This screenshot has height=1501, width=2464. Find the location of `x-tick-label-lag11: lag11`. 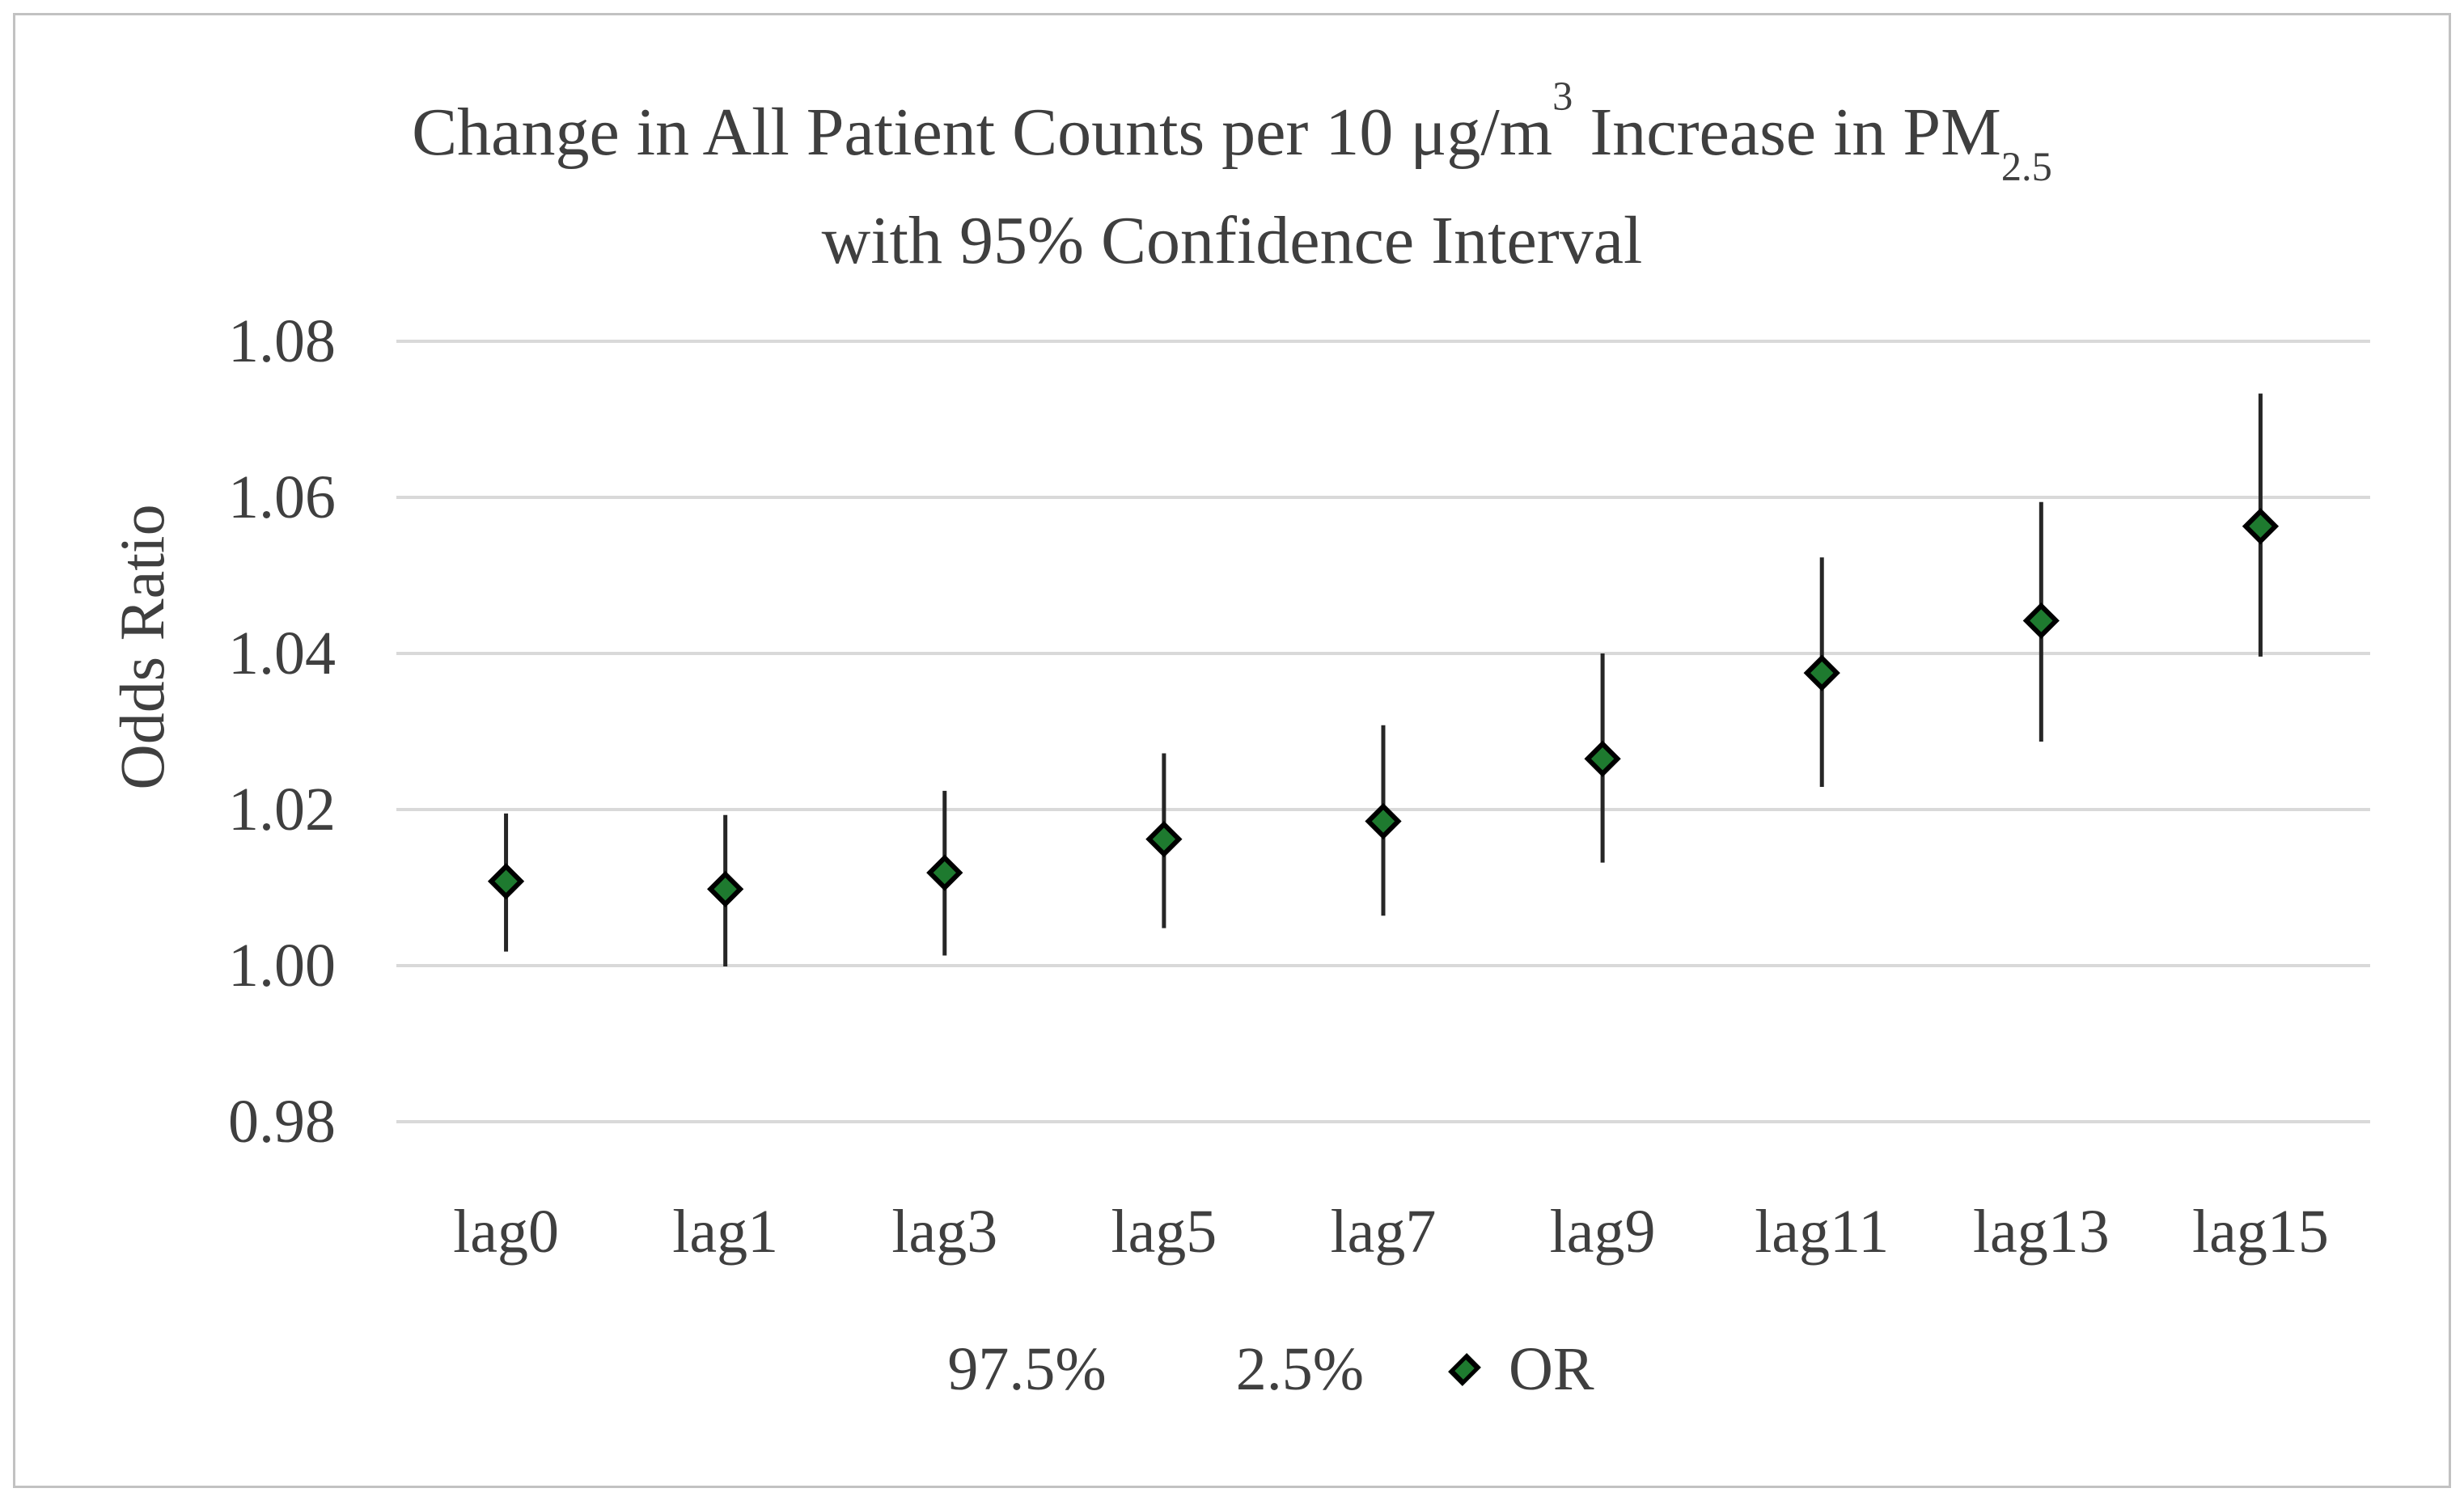

x-tick-label-lag11: lag11 is located at coordinates (1822, 1232).